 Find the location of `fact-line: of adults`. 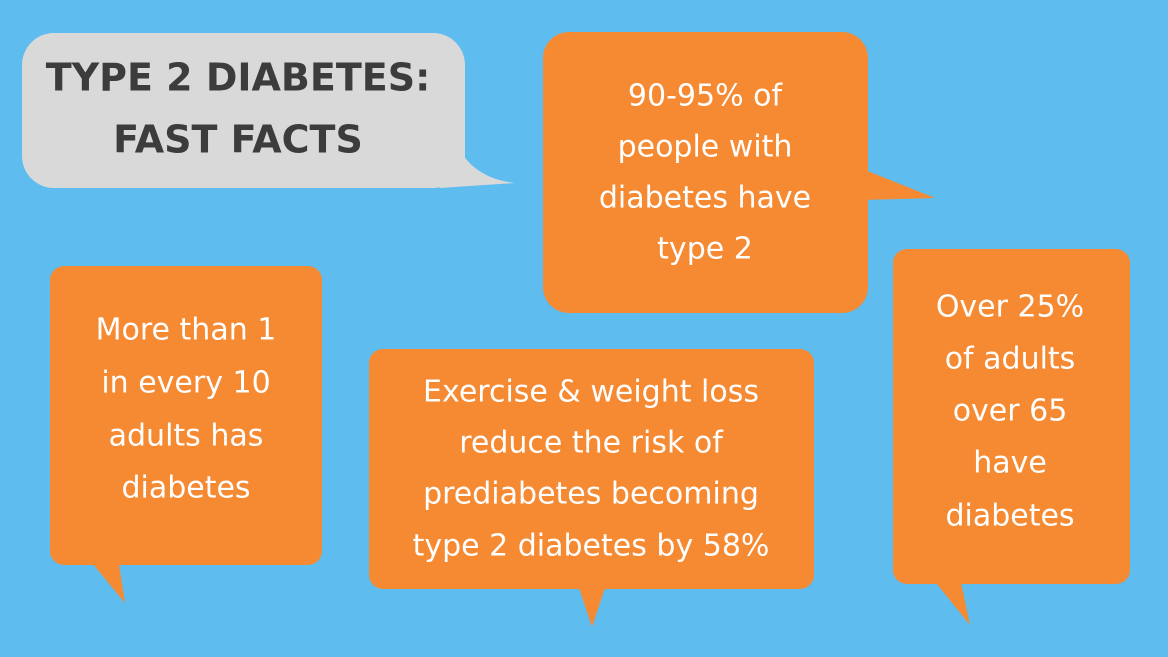

fact-line: of adults is located at coordinates (1010, 359).